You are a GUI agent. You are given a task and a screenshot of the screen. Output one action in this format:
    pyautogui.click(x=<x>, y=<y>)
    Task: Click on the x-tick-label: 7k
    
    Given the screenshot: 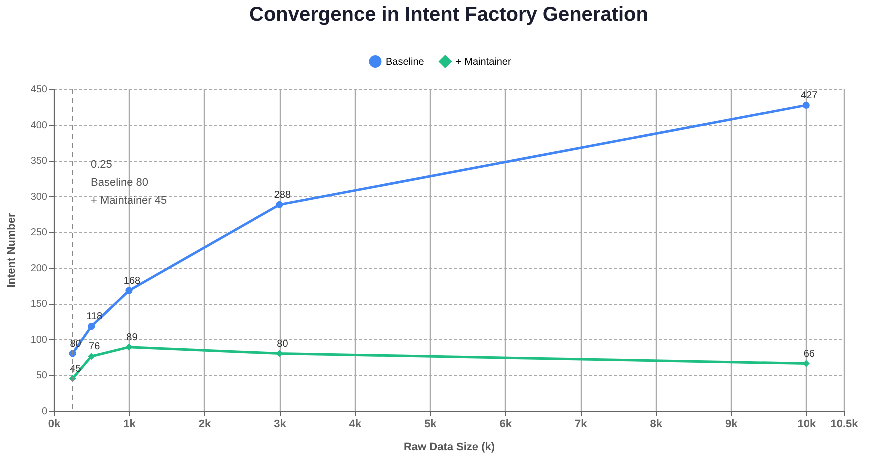 What is the action you would take?
    pyautogui.click(x=581, y=424)
    